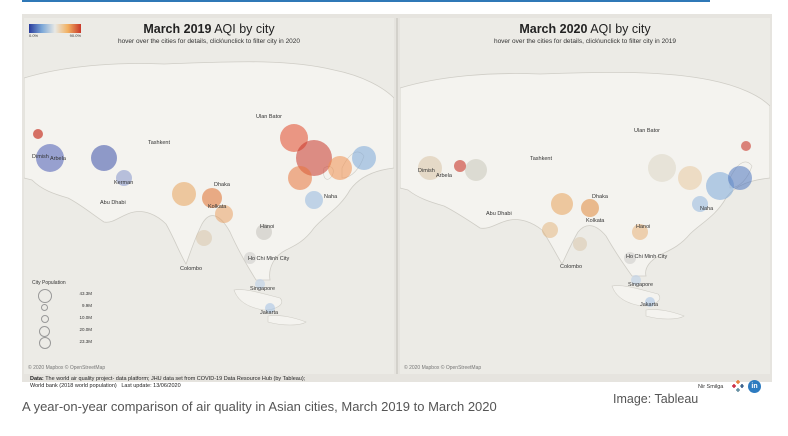 This screenshot has width=788, height=436. Describe the element at coordinates (62, 295) in the screenshot. I see `legend-row: 43.3M` at that location.